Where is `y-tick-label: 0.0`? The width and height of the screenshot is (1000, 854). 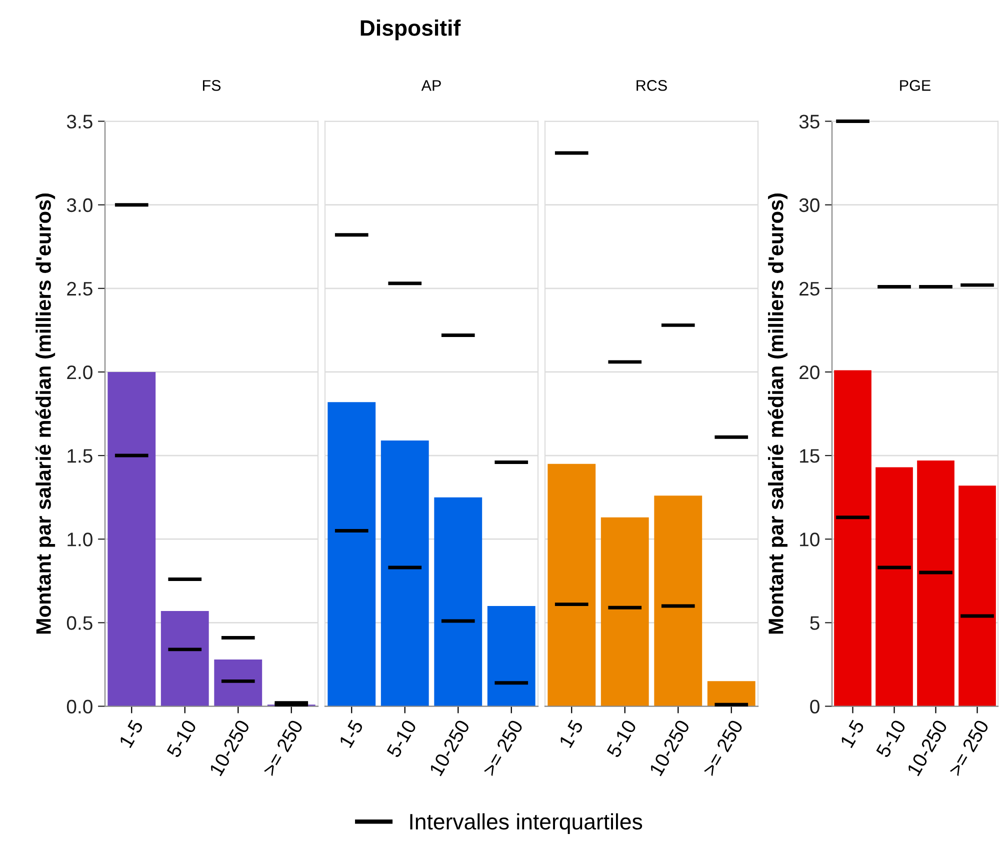 y-tick-label: 0.0 is located at coordinates (79, 707).